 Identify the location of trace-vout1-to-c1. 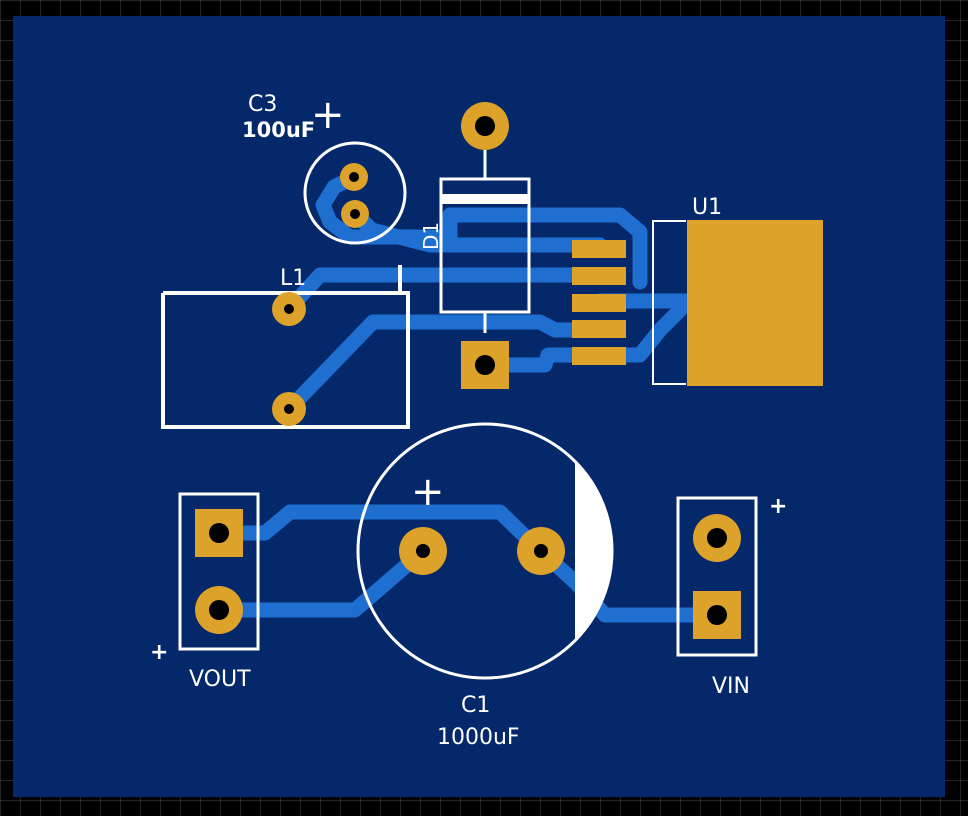
(379, 531).